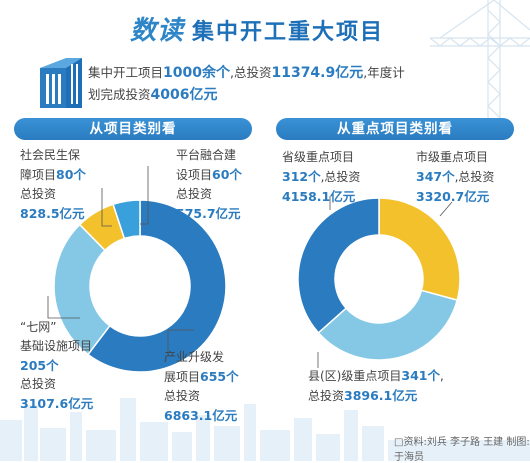 The image size is (530, 463). What do you see at coordinates (317, 73) in the screenshot?
I see `summary-total: 11374.9亿元` at bounding box center [317, 73].